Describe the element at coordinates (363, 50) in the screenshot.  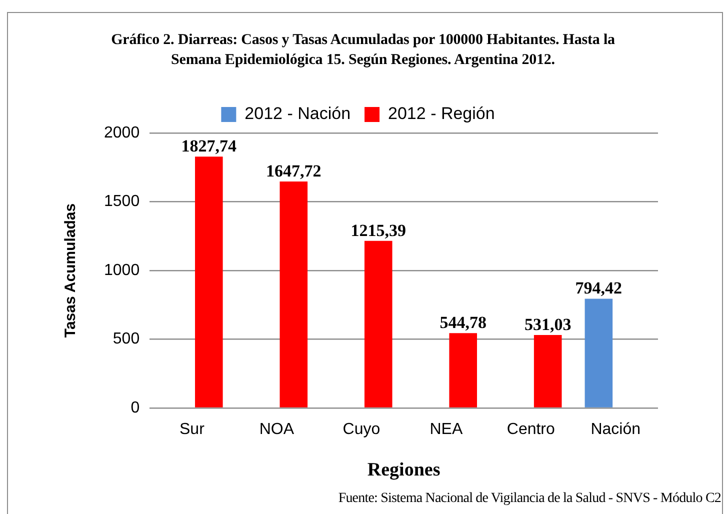
I see `chart-title: Gráfico 2. Diarreas: Casos y Tasas Acumuladas por 100000 Habitantes. Hasta la Semana Epidemiológica 15. Según Regiones. Argentina 2012.` at that location.